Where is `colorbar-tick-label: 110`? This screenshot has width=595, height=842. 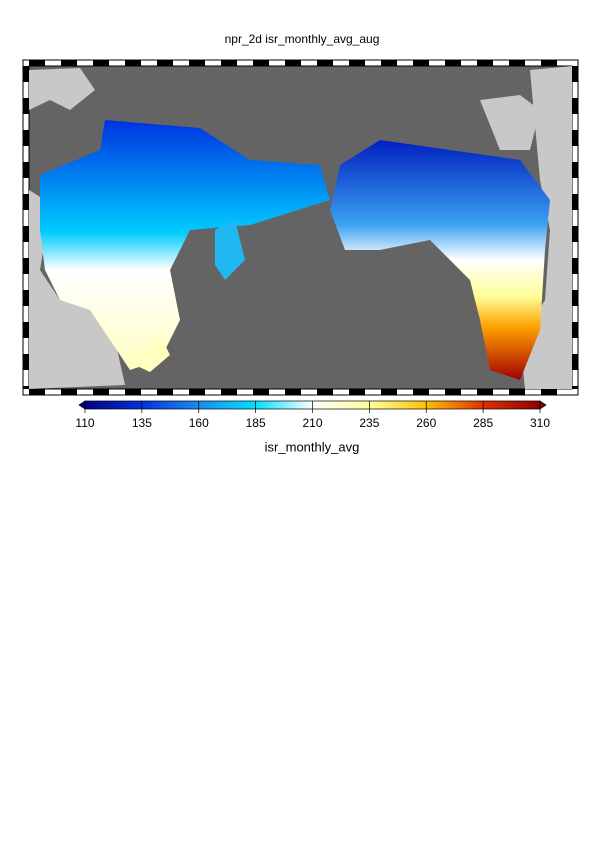
colorbar-tick-label: 110 is located at coordinates (84, 423).